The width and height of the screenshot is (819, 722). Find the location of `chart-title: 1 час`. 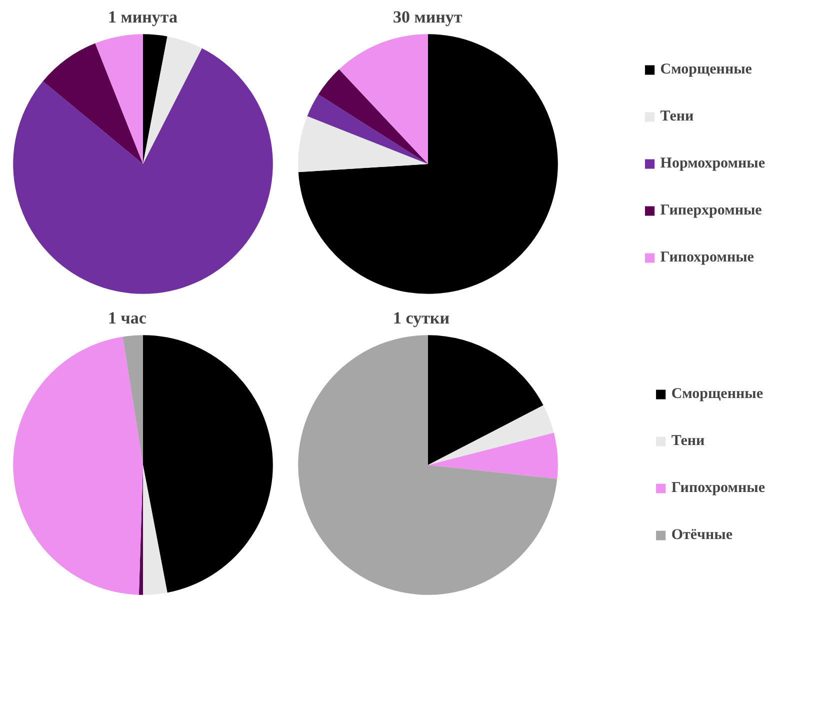

chart-title: 1 час is located at coordinates (127, 318).